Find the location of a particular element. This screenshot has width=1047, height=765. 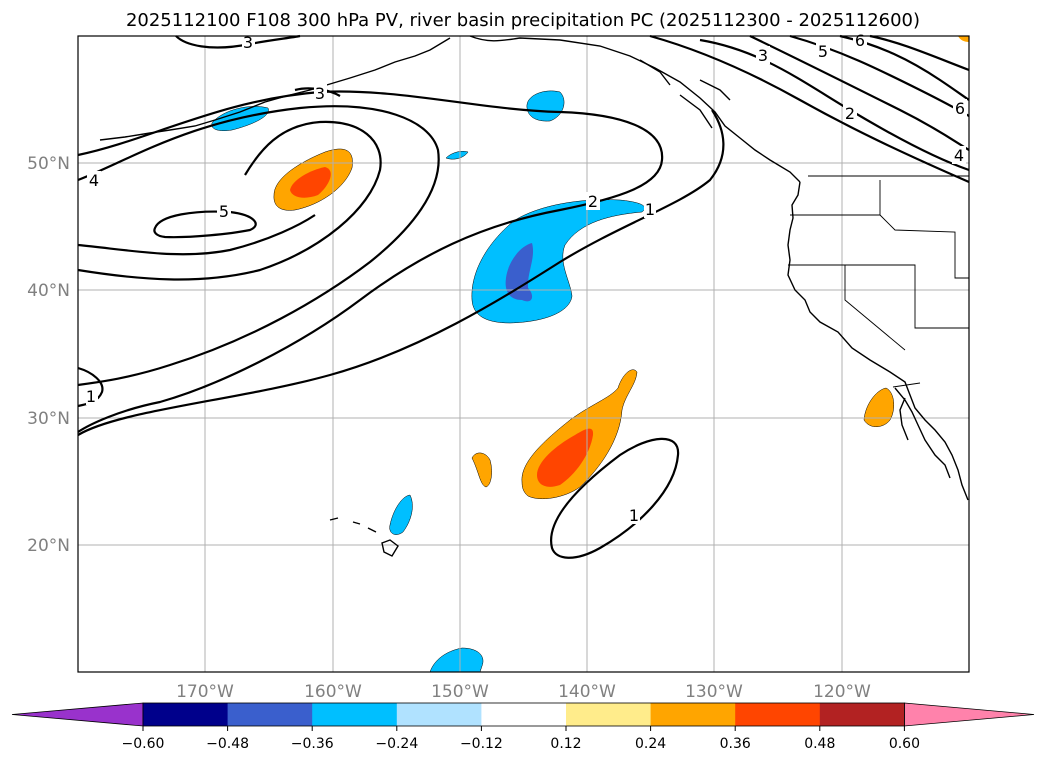

colorbar-tick-label: 0.36 is located at coordinates (735, 744).